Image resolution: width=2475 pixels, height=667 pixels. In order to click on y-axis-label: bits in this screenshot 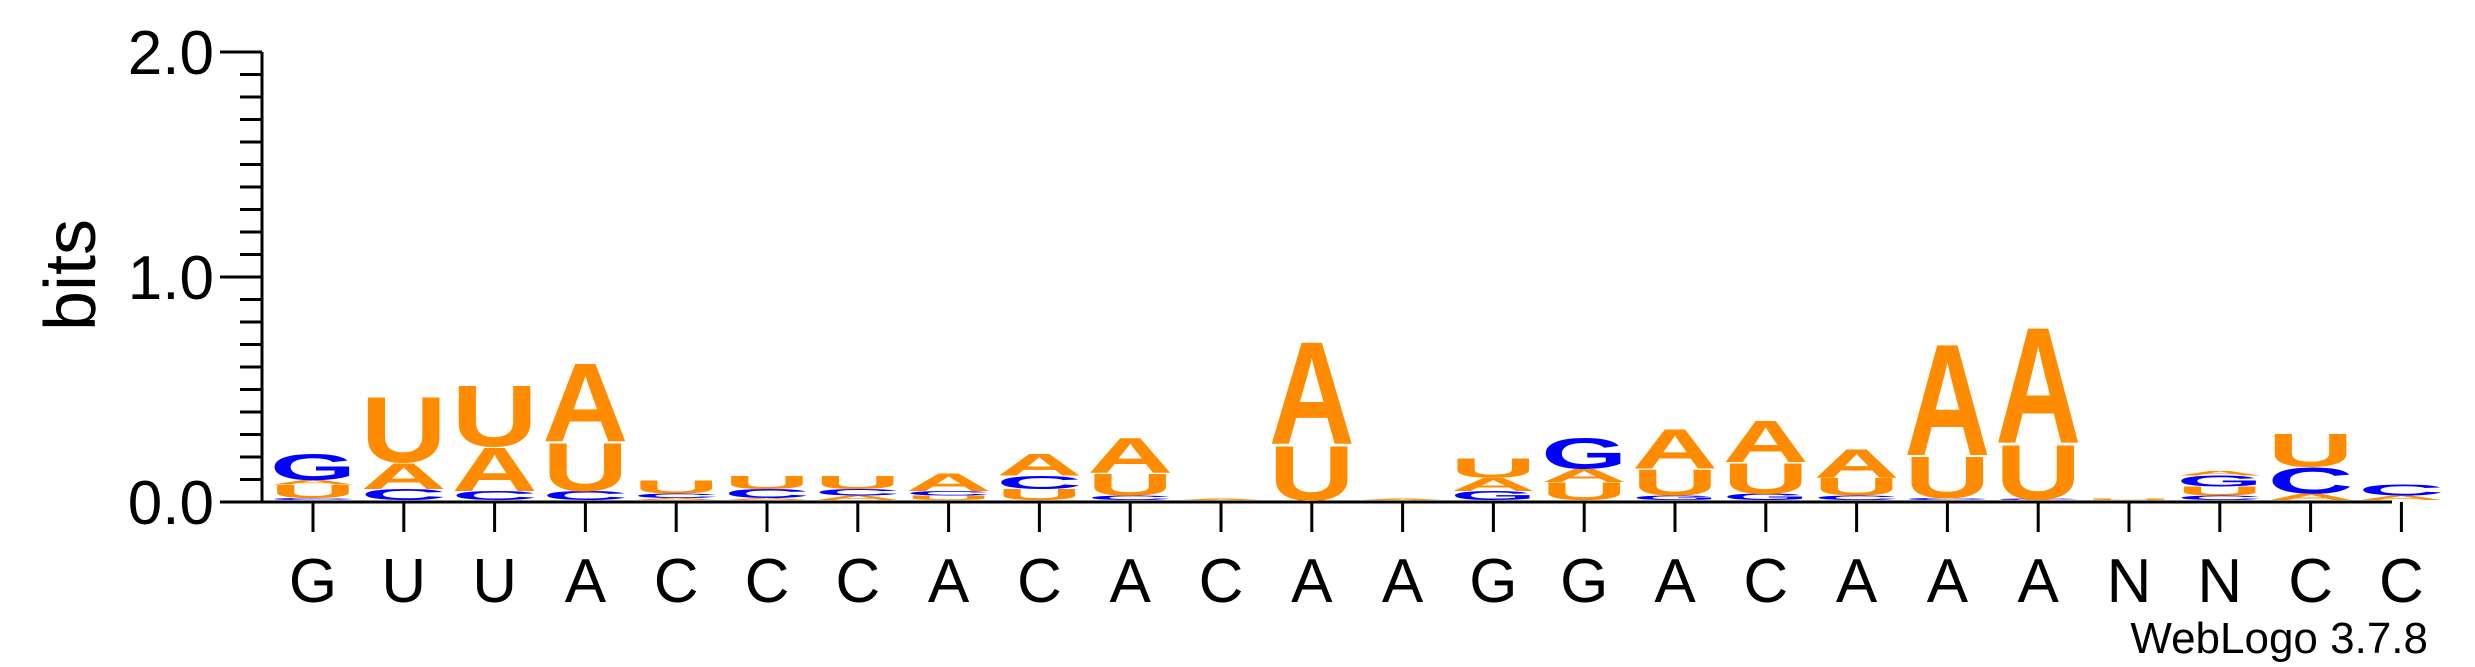, I will do `click(71, 275)`.